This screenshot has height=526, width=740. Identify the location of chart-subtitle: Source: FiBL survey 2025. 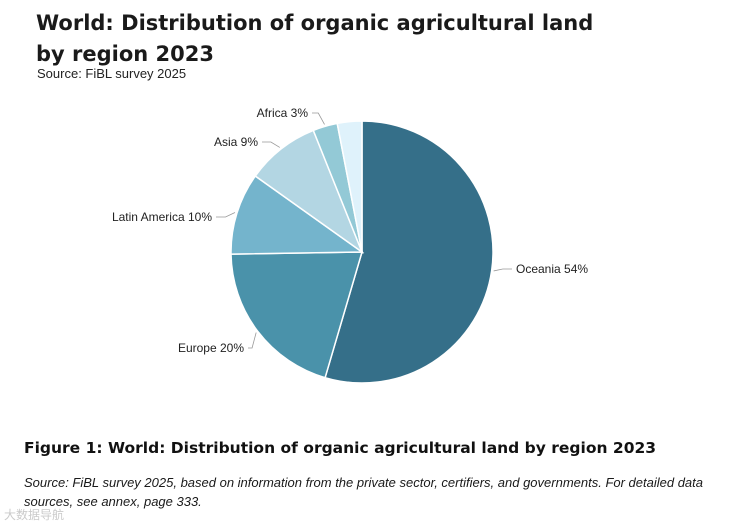
(112, 73).